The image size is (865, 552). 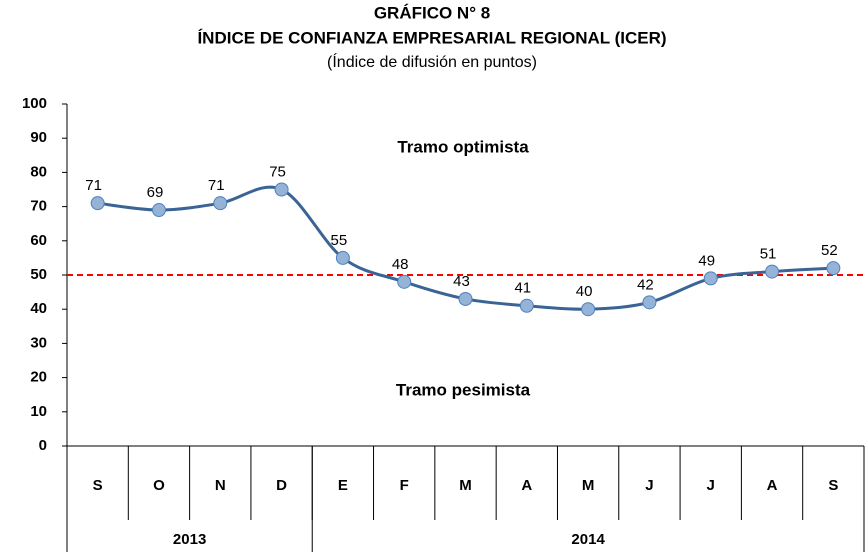 I want to click on y-tick-label: 20, so click(x=38, y=377).